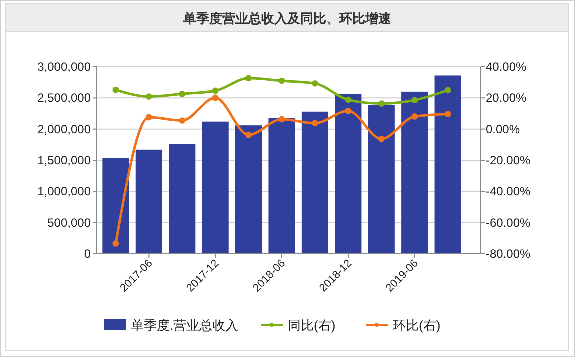 The height and width of the screenshot is (357, 575). Describe the element at coordinates (417, 325) in the screenshot. I see `legend-label: 环比(右)` at that location.